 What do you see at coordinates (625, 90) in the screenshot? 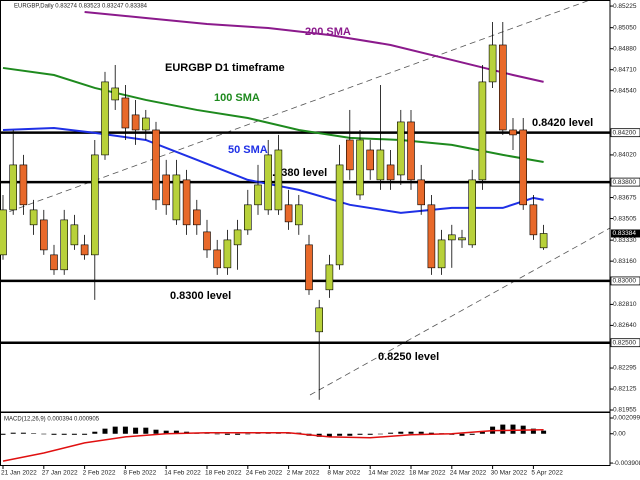
I see `y-tick-label: 0.84540` at bounding box center [625, 90].